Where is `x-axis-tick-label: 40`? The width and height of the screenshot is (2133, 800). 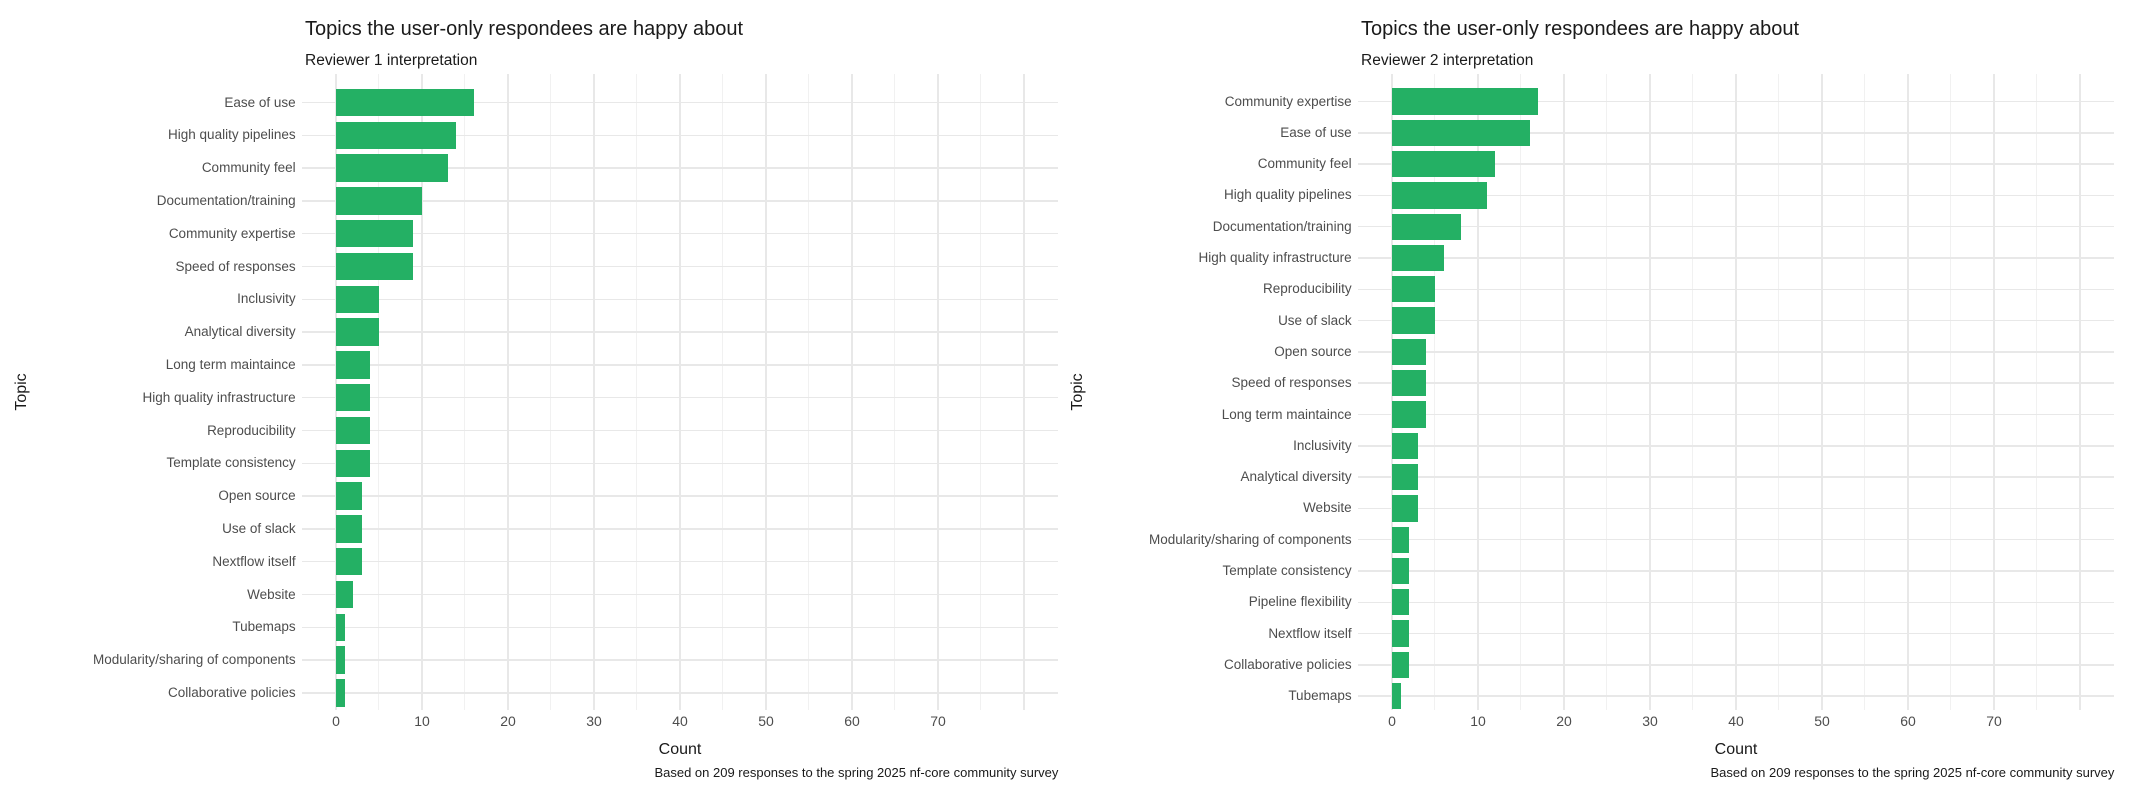 x-axis-tick-label: 40 is located at coordinates (1736, 721).